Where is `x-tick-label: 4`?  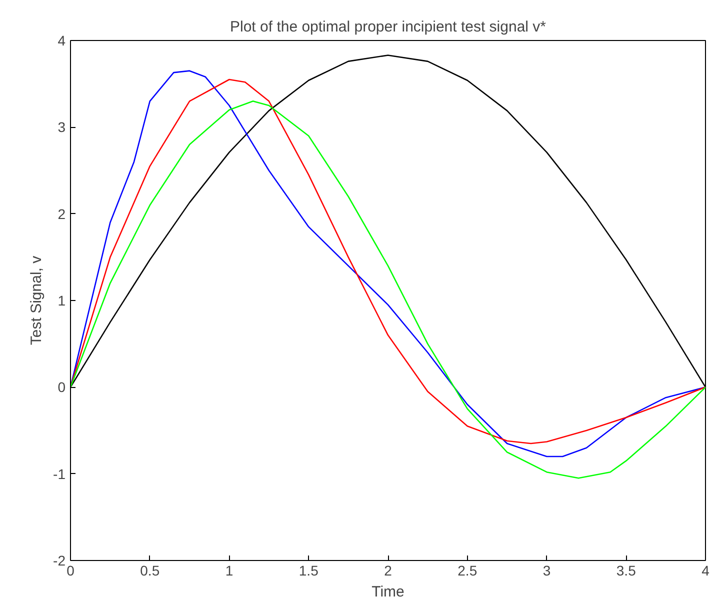 x-tick-label: 4 is located at coordinates (706, 570).